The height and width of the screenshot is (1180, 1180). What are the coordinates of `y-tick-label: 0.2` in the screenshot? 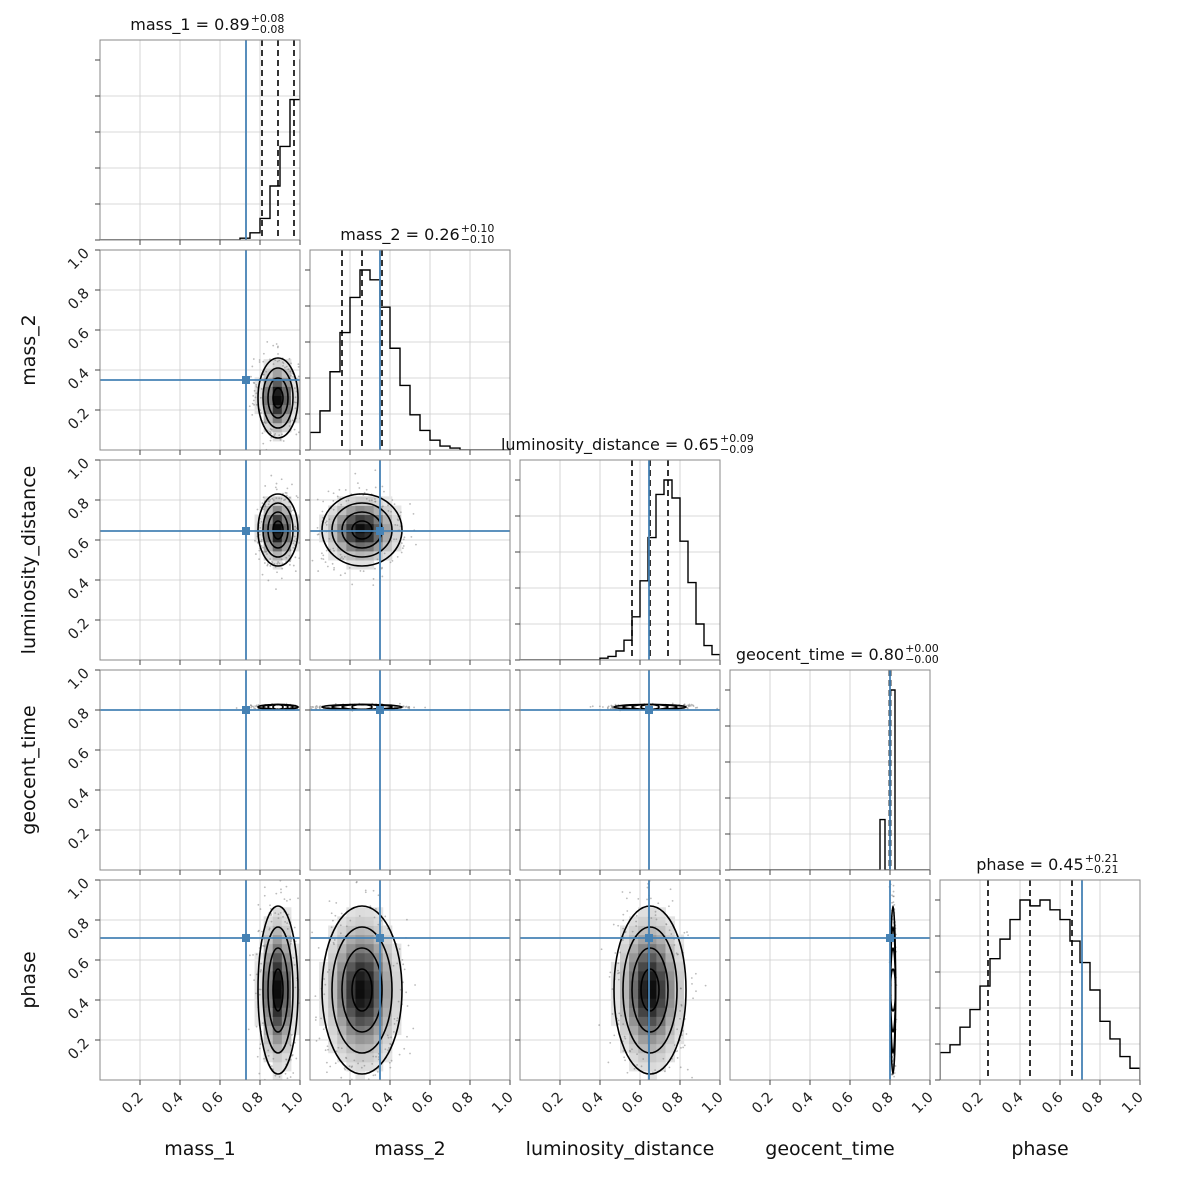 It's located at (79, 420).